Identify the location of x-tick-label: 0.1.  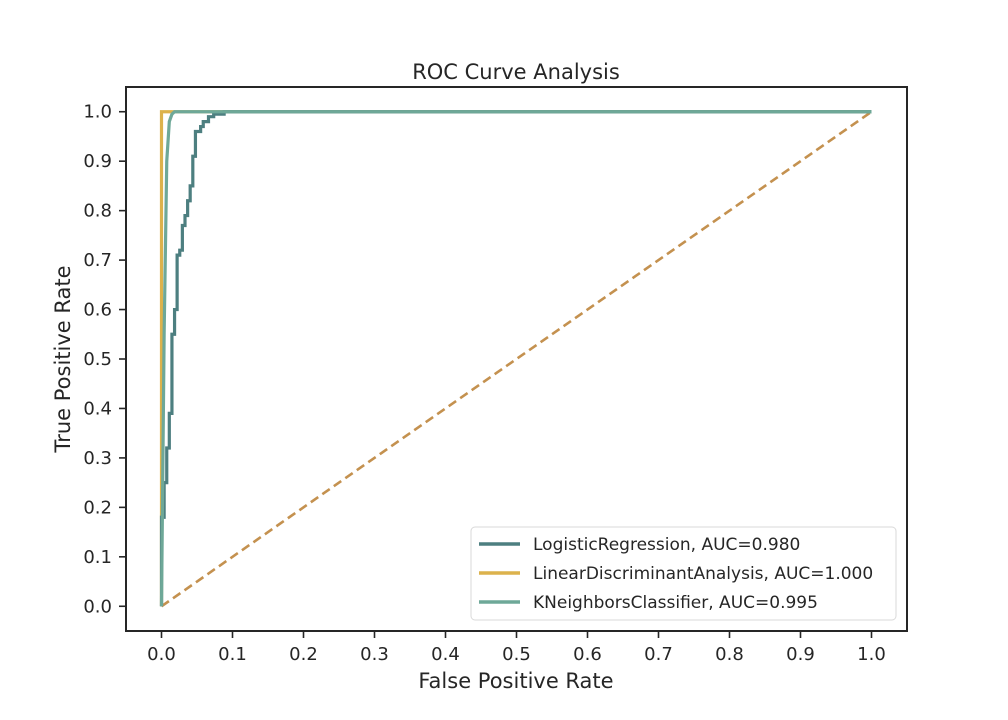
(232, 654).